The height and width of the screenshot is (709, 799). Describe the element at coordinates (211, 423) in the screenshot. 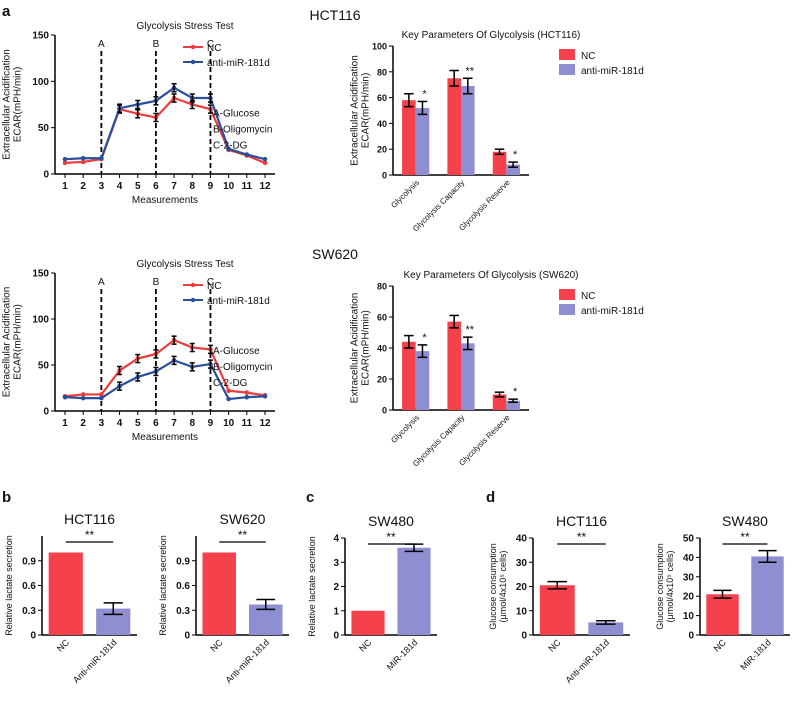

I see `x-tick-label: 9` at that location.